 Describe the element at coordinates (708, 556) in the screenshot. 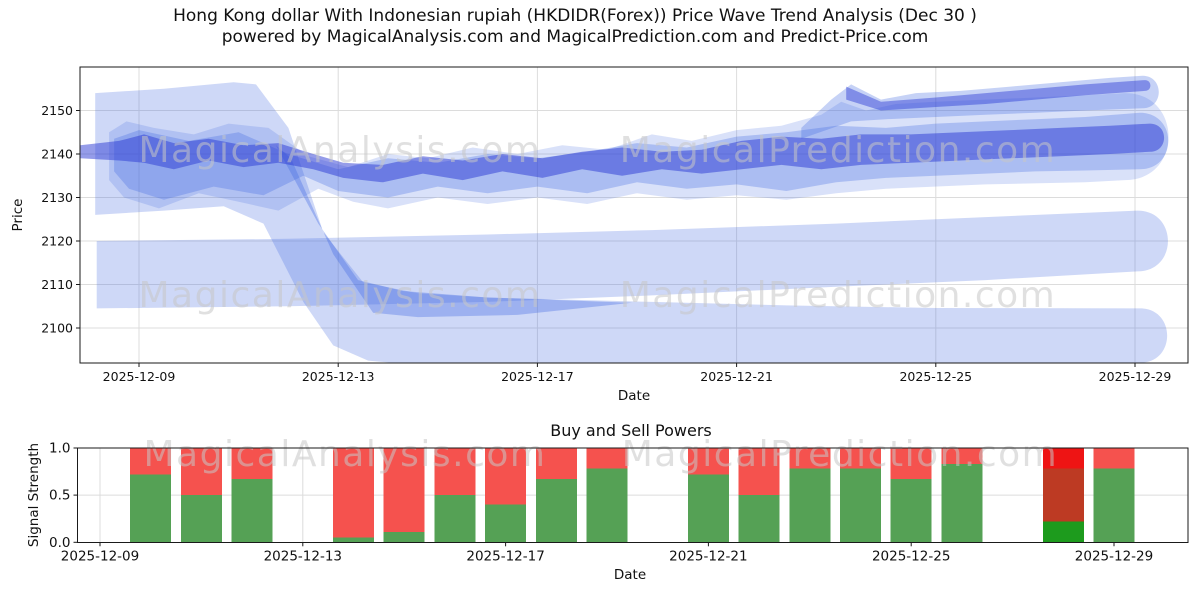

I see `signal-xtick-label: 2025-12-21` at that location.